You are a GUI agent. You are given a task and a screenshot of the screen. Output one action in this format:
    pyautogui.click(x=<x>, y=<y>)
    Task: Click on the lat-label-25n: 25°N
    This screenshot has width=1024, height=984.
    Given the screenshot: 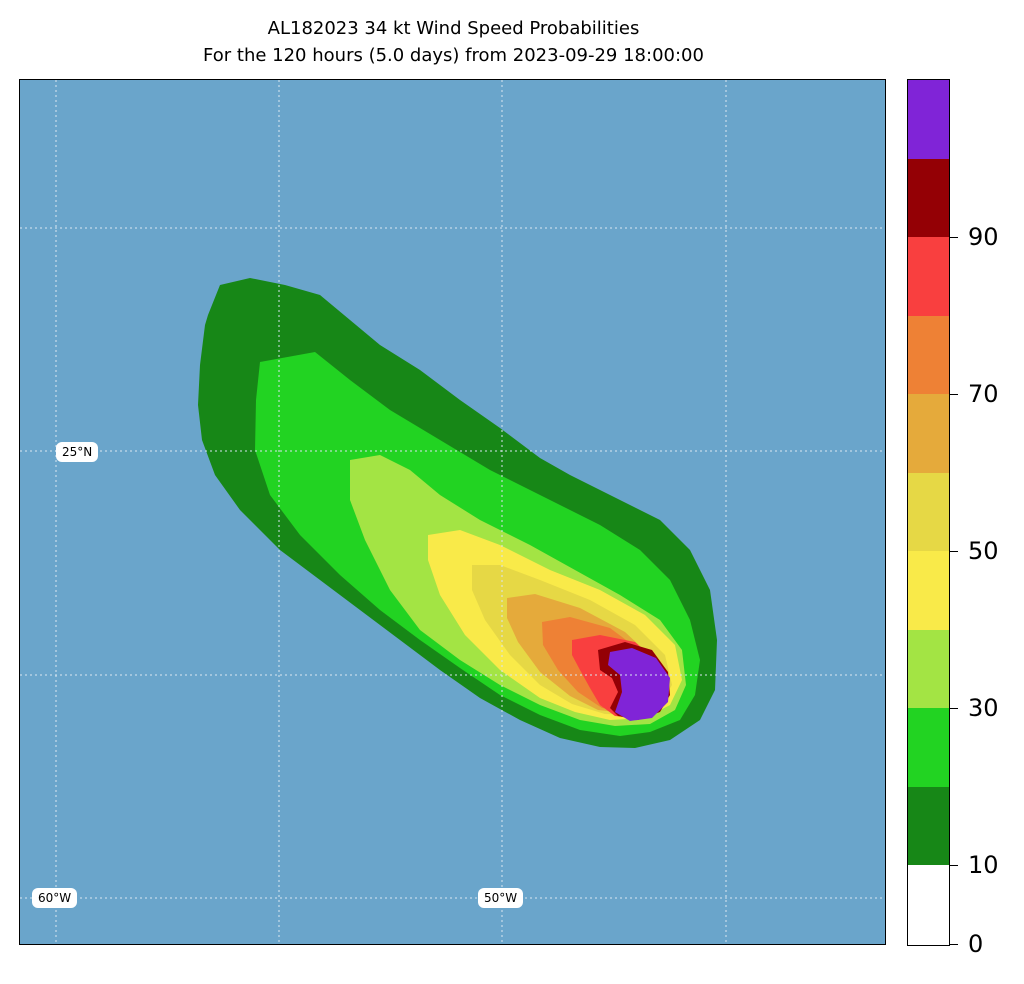 What is the action you would take?
    pyautogui.click(x=77, y=452)
    